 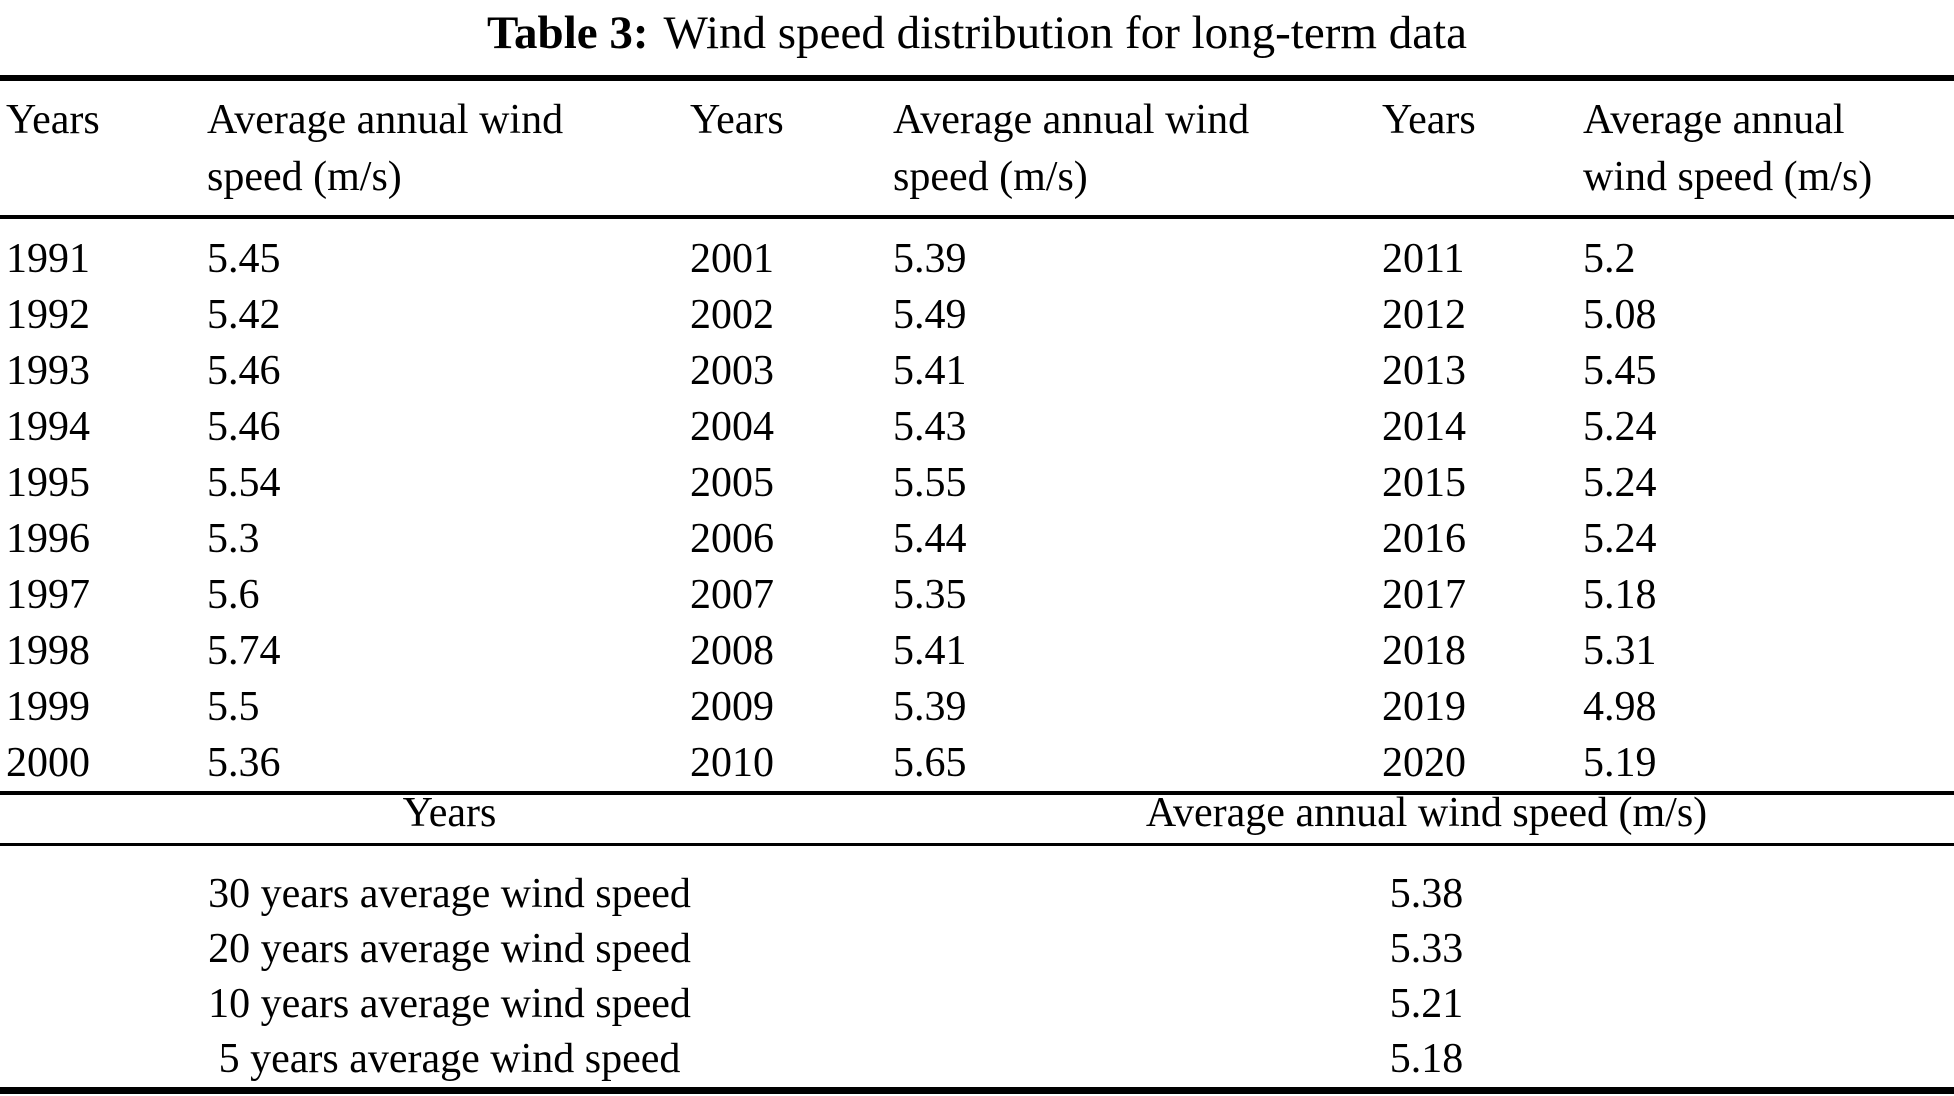 What do you see at coordinates (1426, 1059) in the screenshot?
I see `summary-value-cell: 5.18` at bounding box center [1426, 1059].